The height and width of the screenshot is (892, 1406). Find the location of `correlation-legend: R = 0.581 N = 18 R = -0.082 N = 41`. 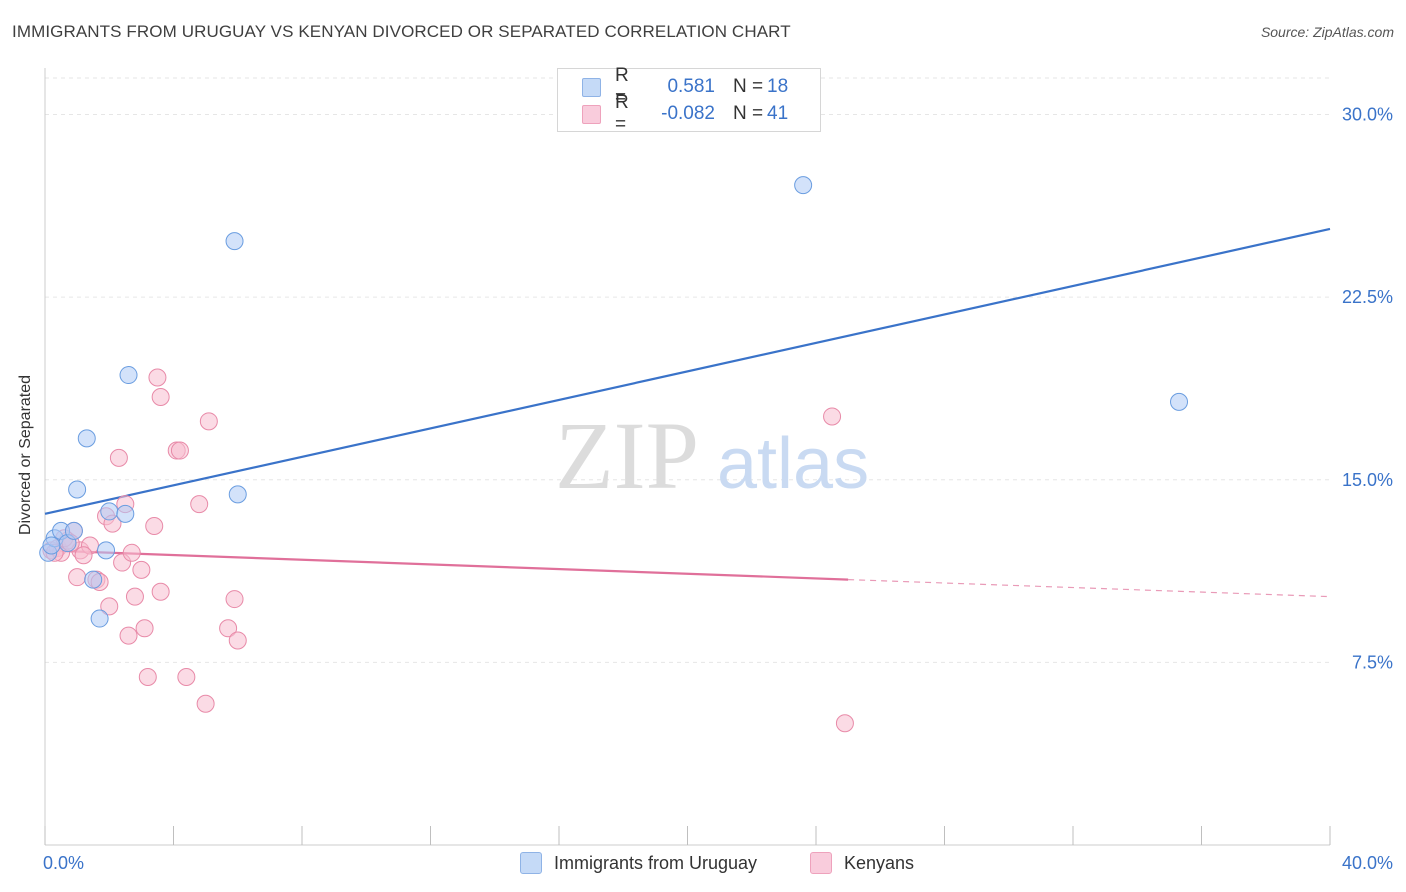

correlation-legend: R = 0.581 N = 18 R = -0.082 N = 41 is located at coordinates (689, 100).